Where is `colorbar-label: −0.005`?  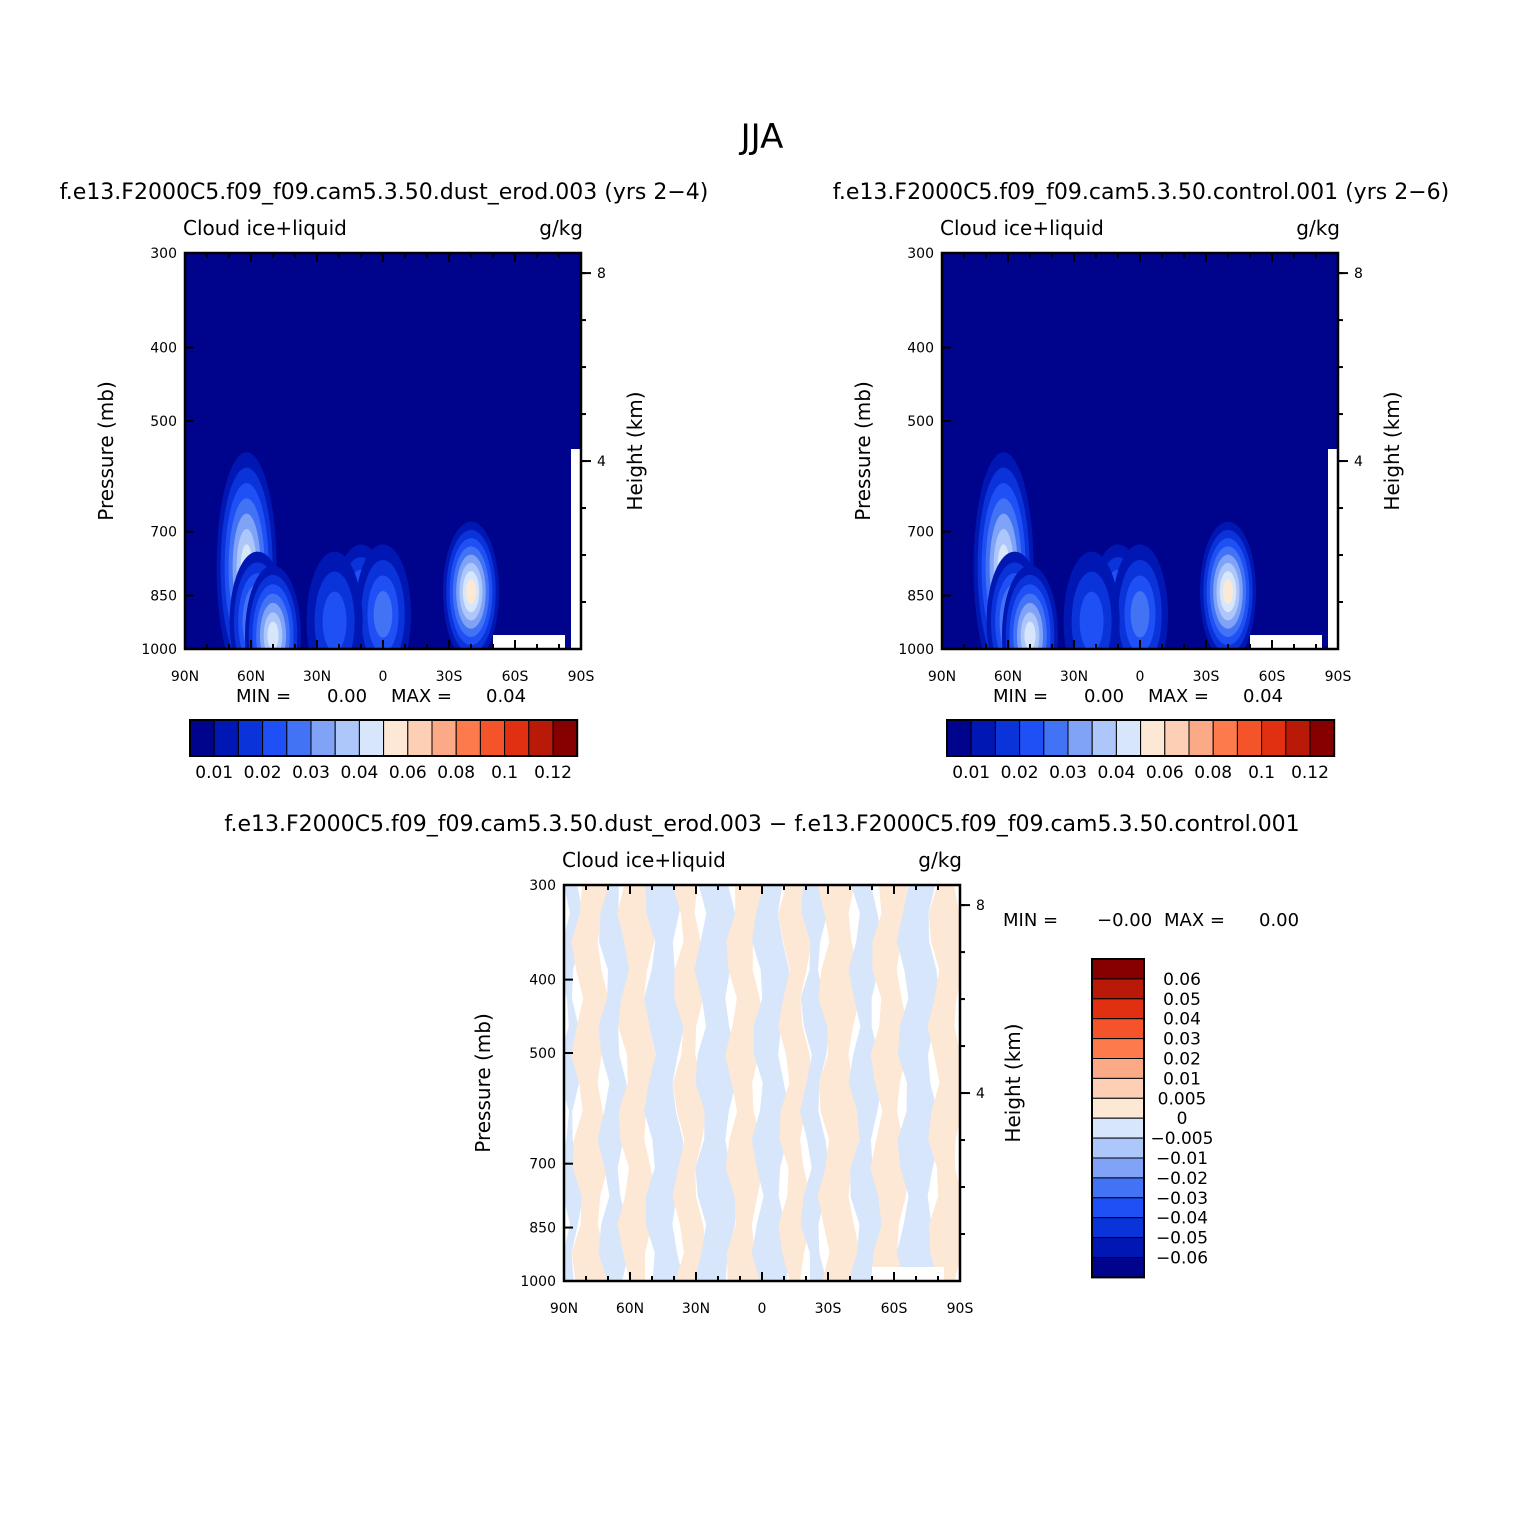 colorbar-label: −0.005 is located at coordinates (1182, 1139).